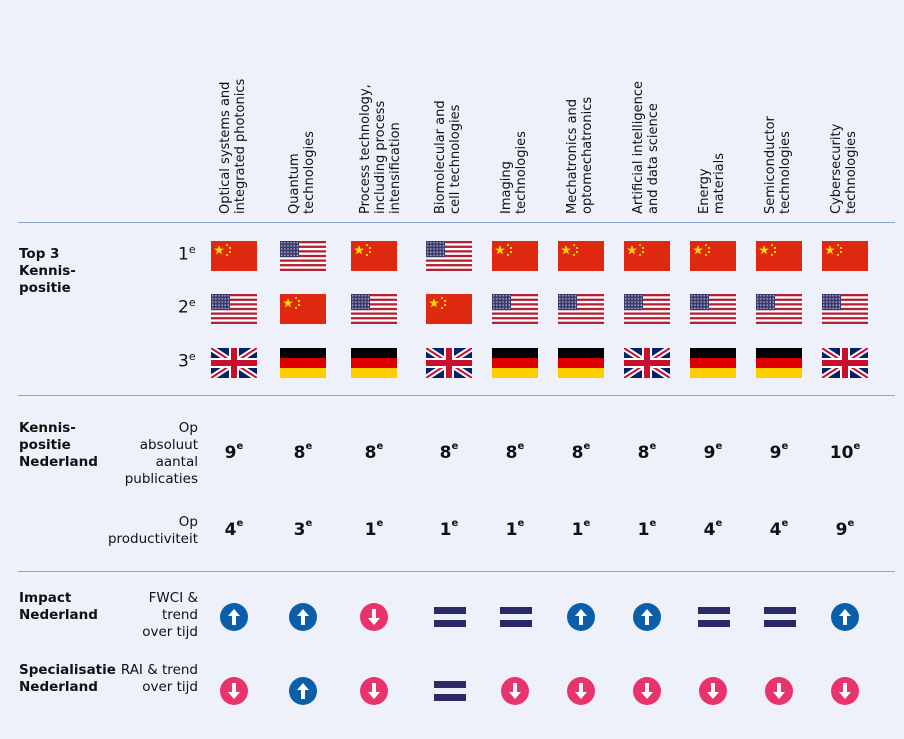 The width and height of the screenshot is (904, 739). Describe the element at coordinates (187, 307) in the screenshot. I see `rank-label: 2e` at that location.